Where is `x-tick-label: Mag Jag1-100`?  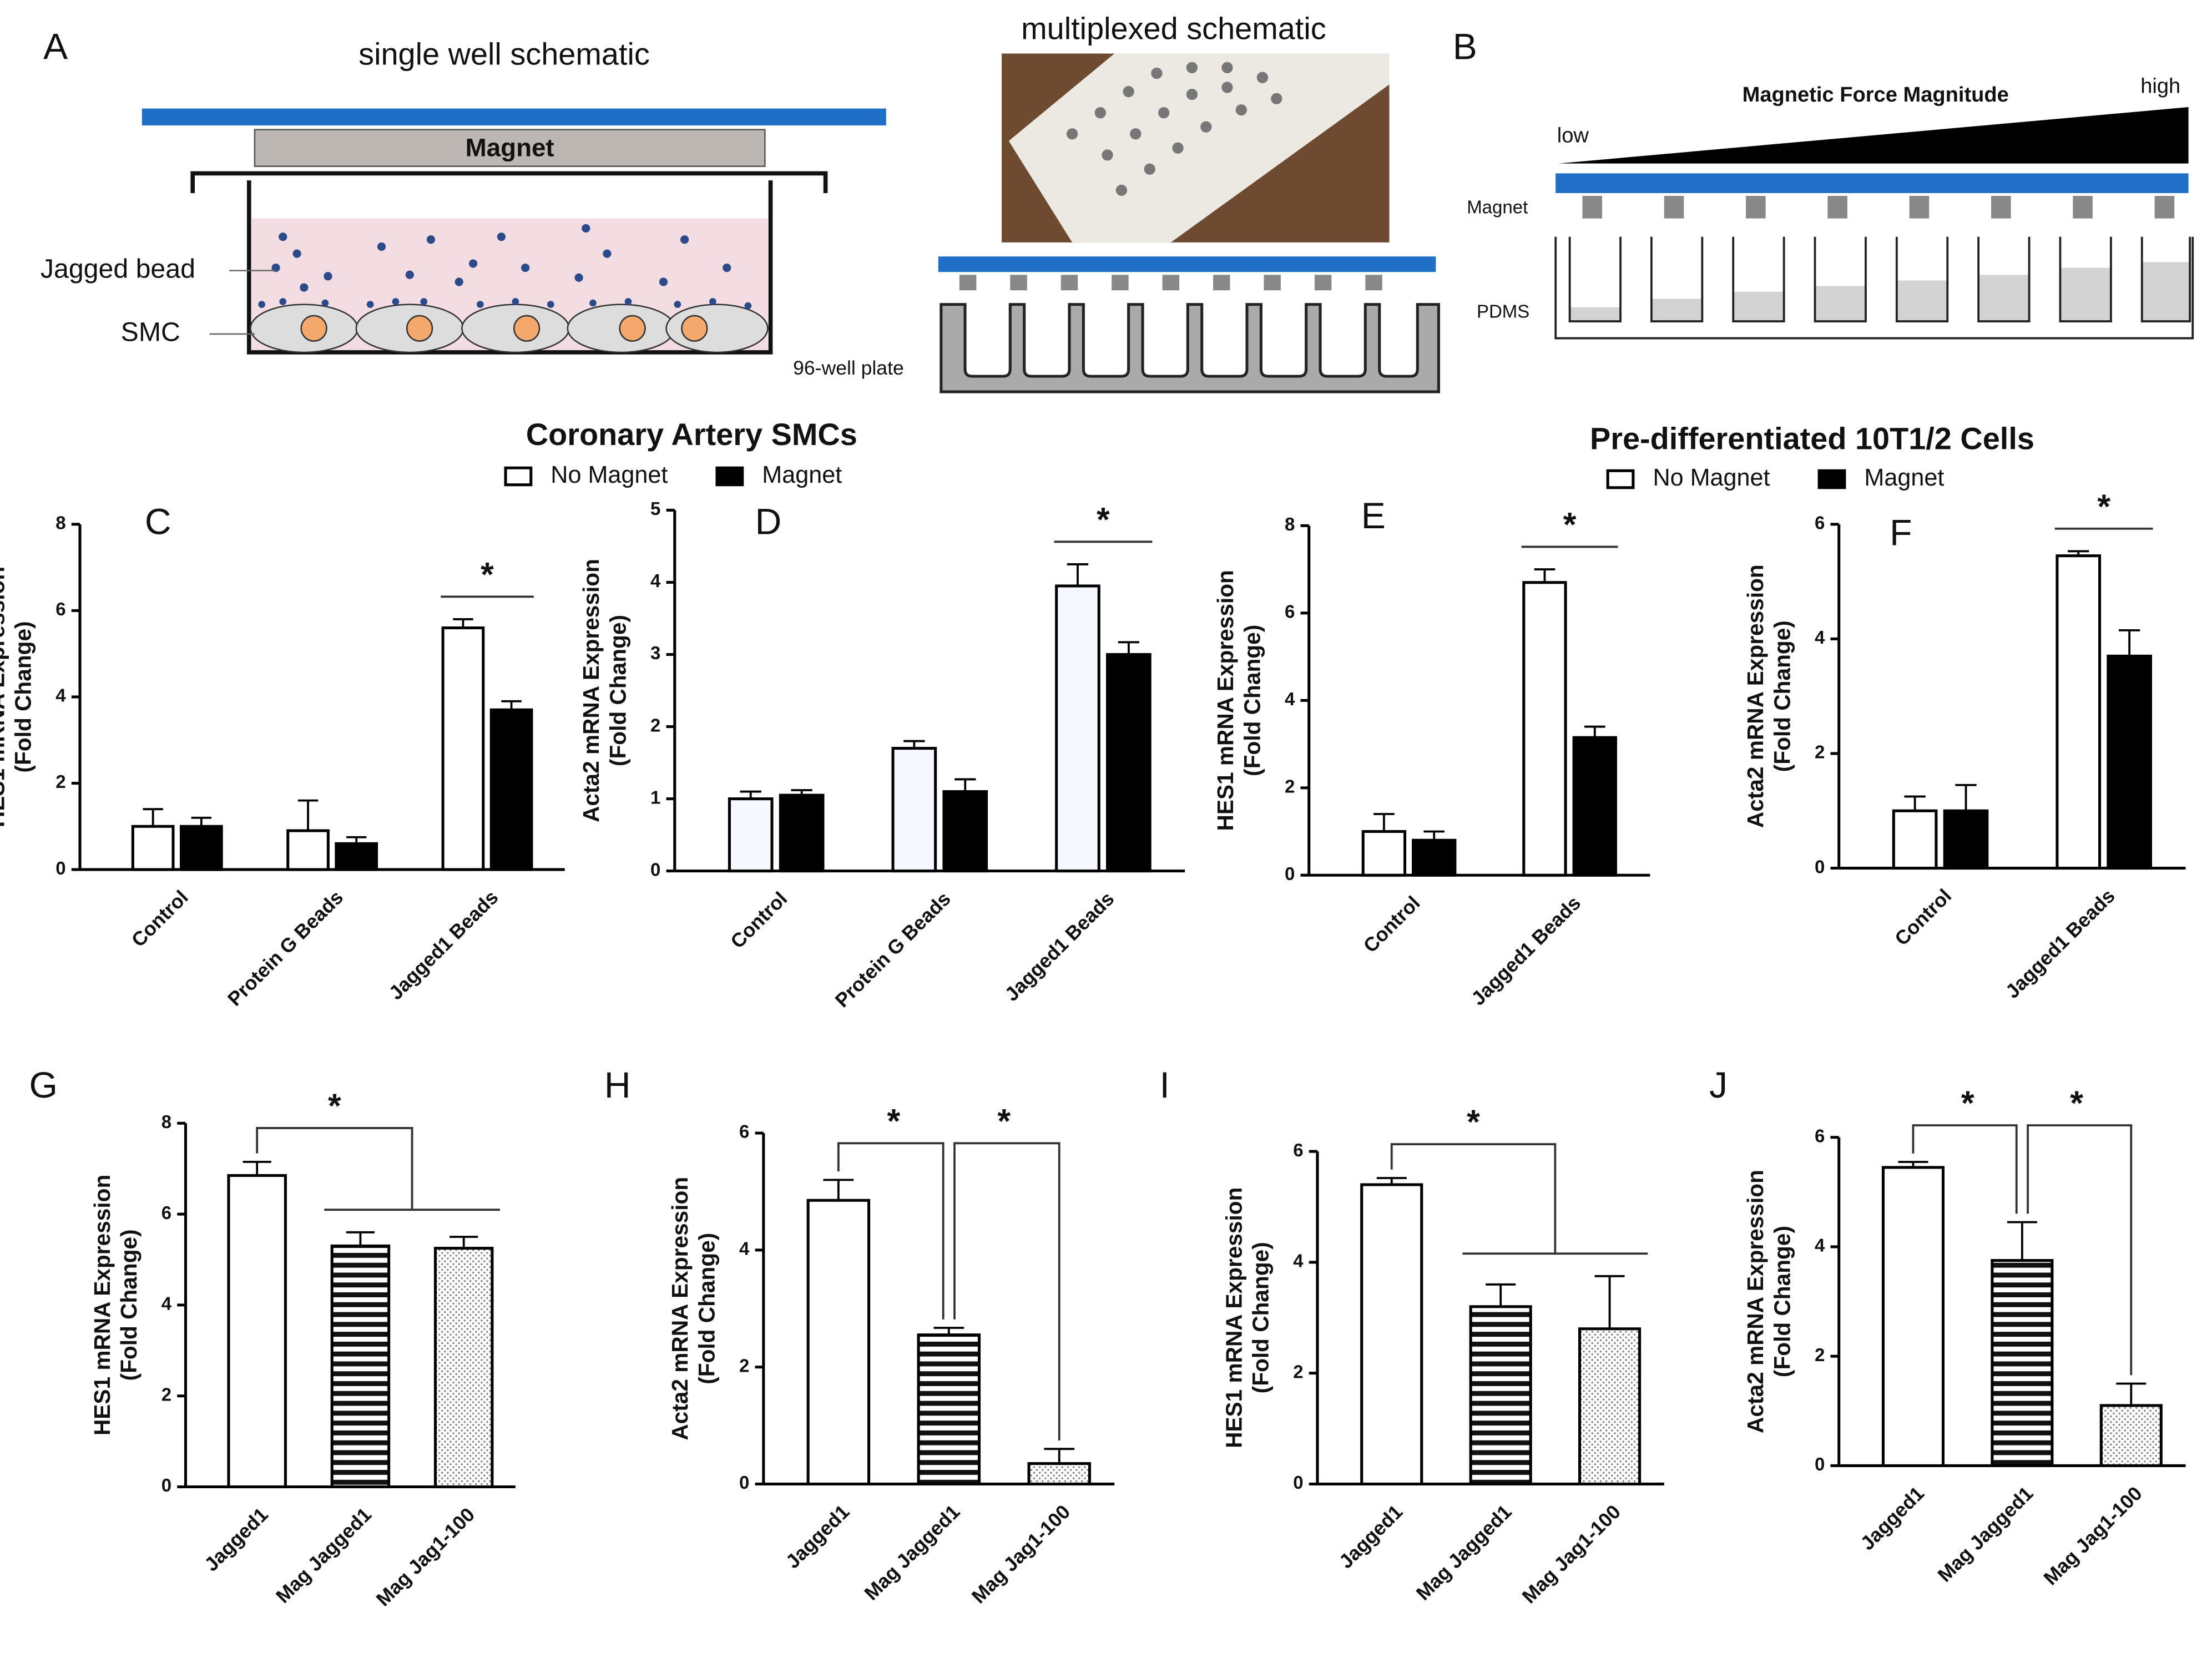
x-tick-label: Mag Jag1-100 is located at coordinates (2093, 1536).